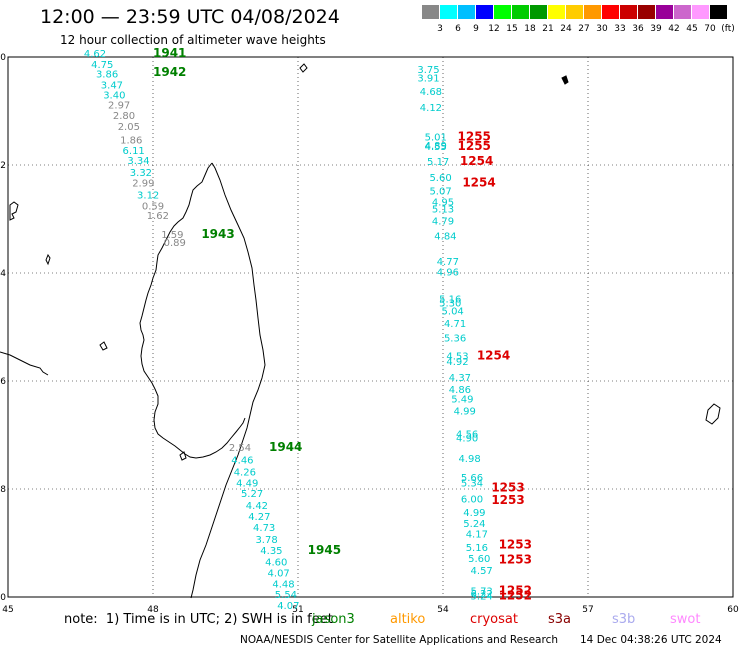  What do you see at coordinates (438, 162) in the screenshot?
I see `wave-height-label: 5.17` at bounding box center [438, 162].